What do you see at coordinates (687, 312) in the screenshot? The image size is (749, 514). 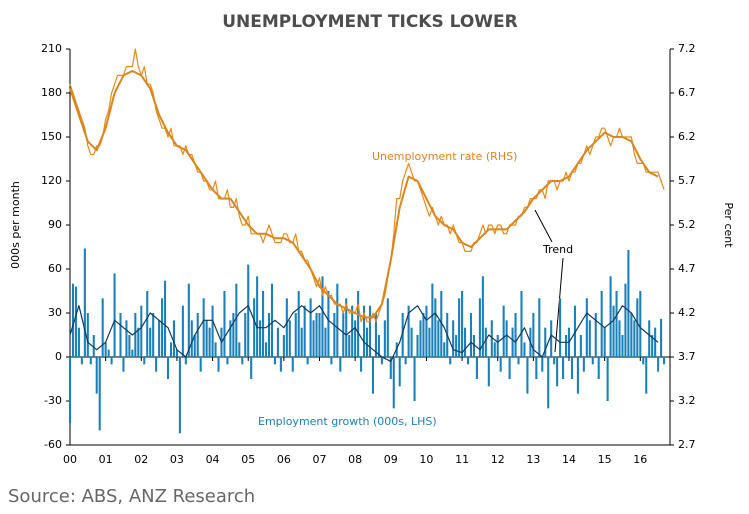 I see `y2-tick-label: 4.2` at bounding box center [687, 312].